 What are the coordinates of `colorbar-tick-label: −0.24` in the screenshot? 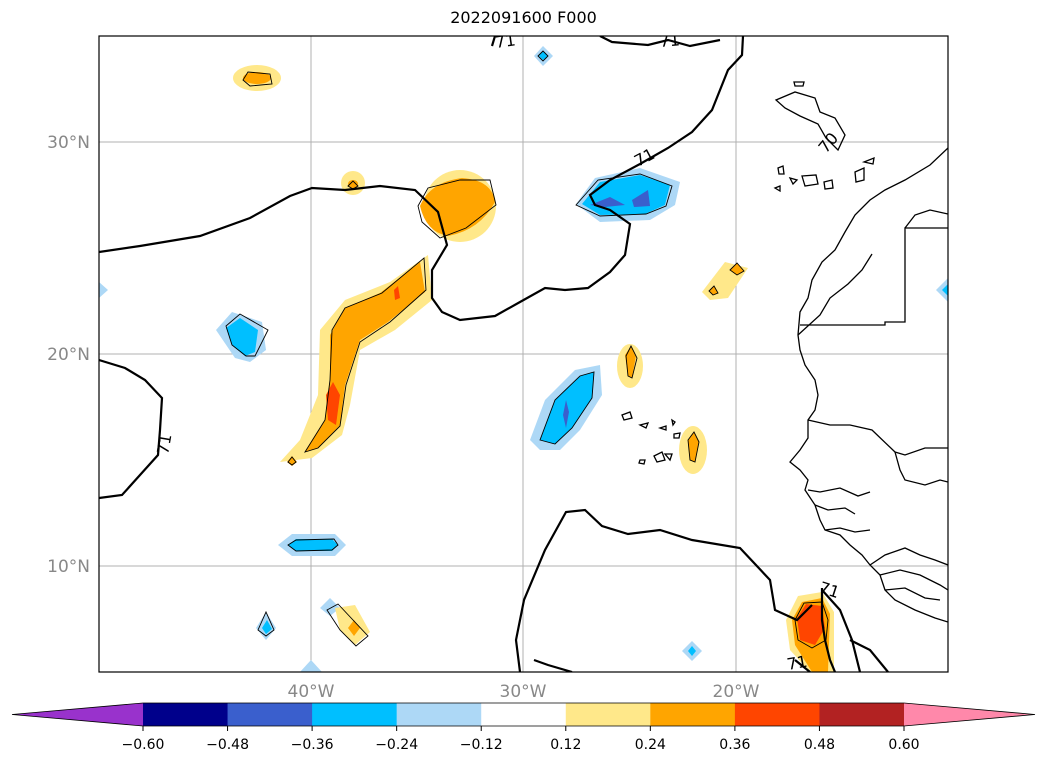 It's located at (396, 745).